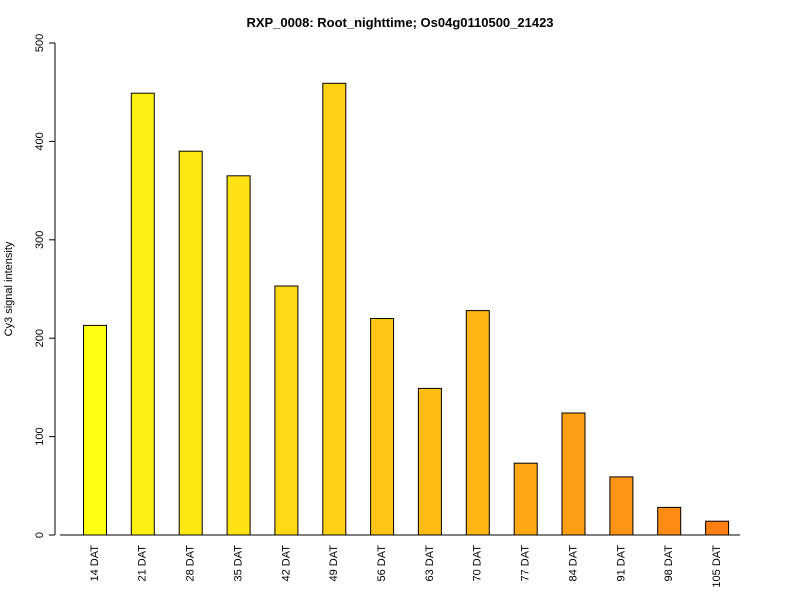 The image size is (800, 600). What do you see at coordinates (669, 563) in the screenshot?
I see `x-tick-label: 98 DAT` at bounding box center [669, 563].